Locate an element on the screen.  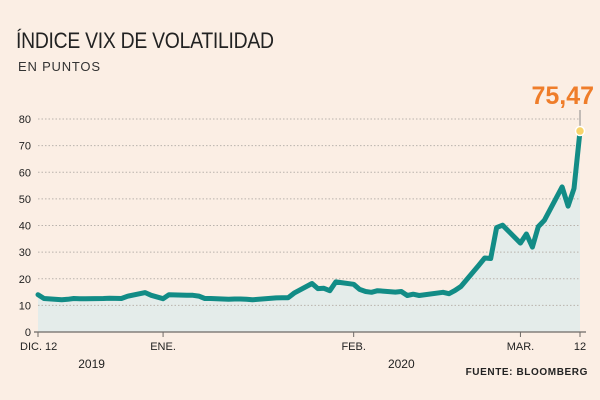
y-tick-label-80: 80 is located at coordinates (25, 120).